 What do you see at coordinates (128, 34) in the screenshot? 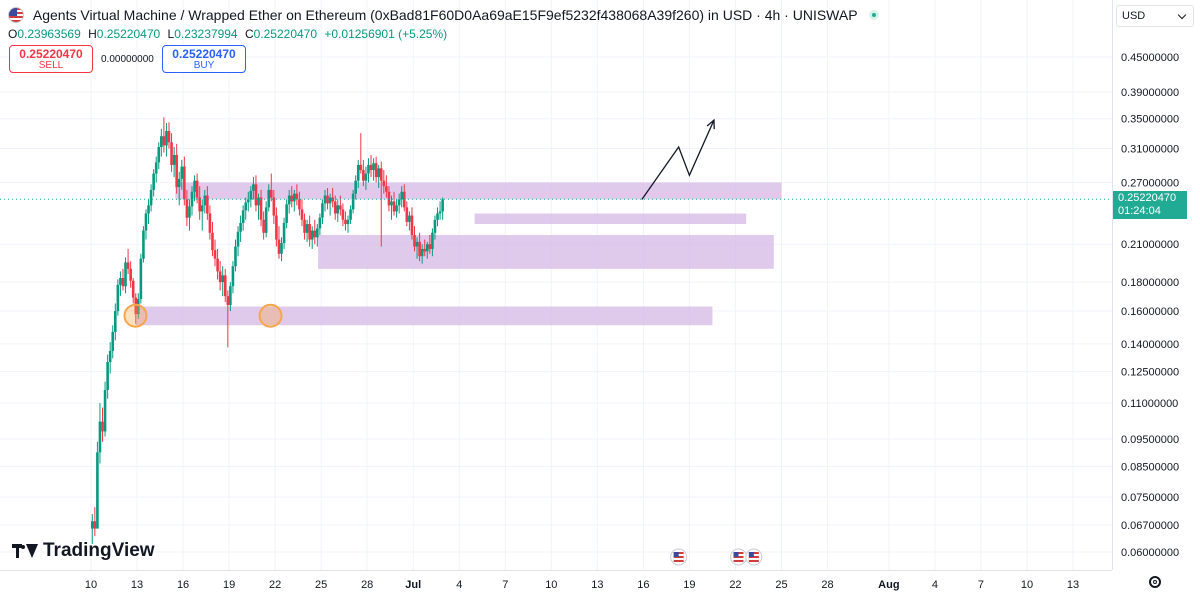
I see `high-value: 0.25220470` at bounding box center [128, 34].